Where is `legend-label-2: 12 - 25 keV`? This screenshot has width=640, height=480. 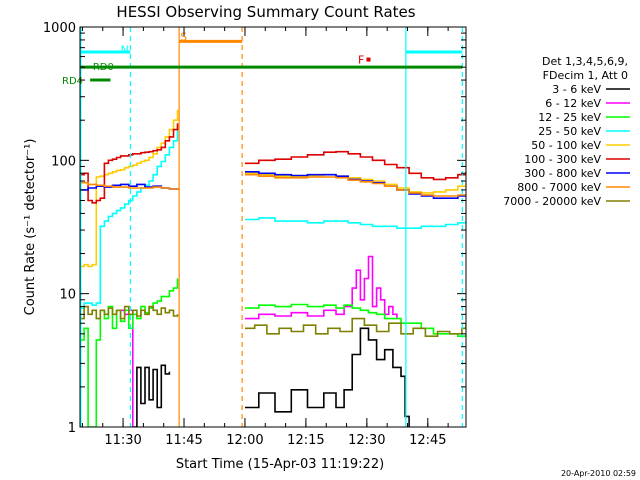 legend-label-2: 12 - 25 keV is located at coordinates (569, 117).